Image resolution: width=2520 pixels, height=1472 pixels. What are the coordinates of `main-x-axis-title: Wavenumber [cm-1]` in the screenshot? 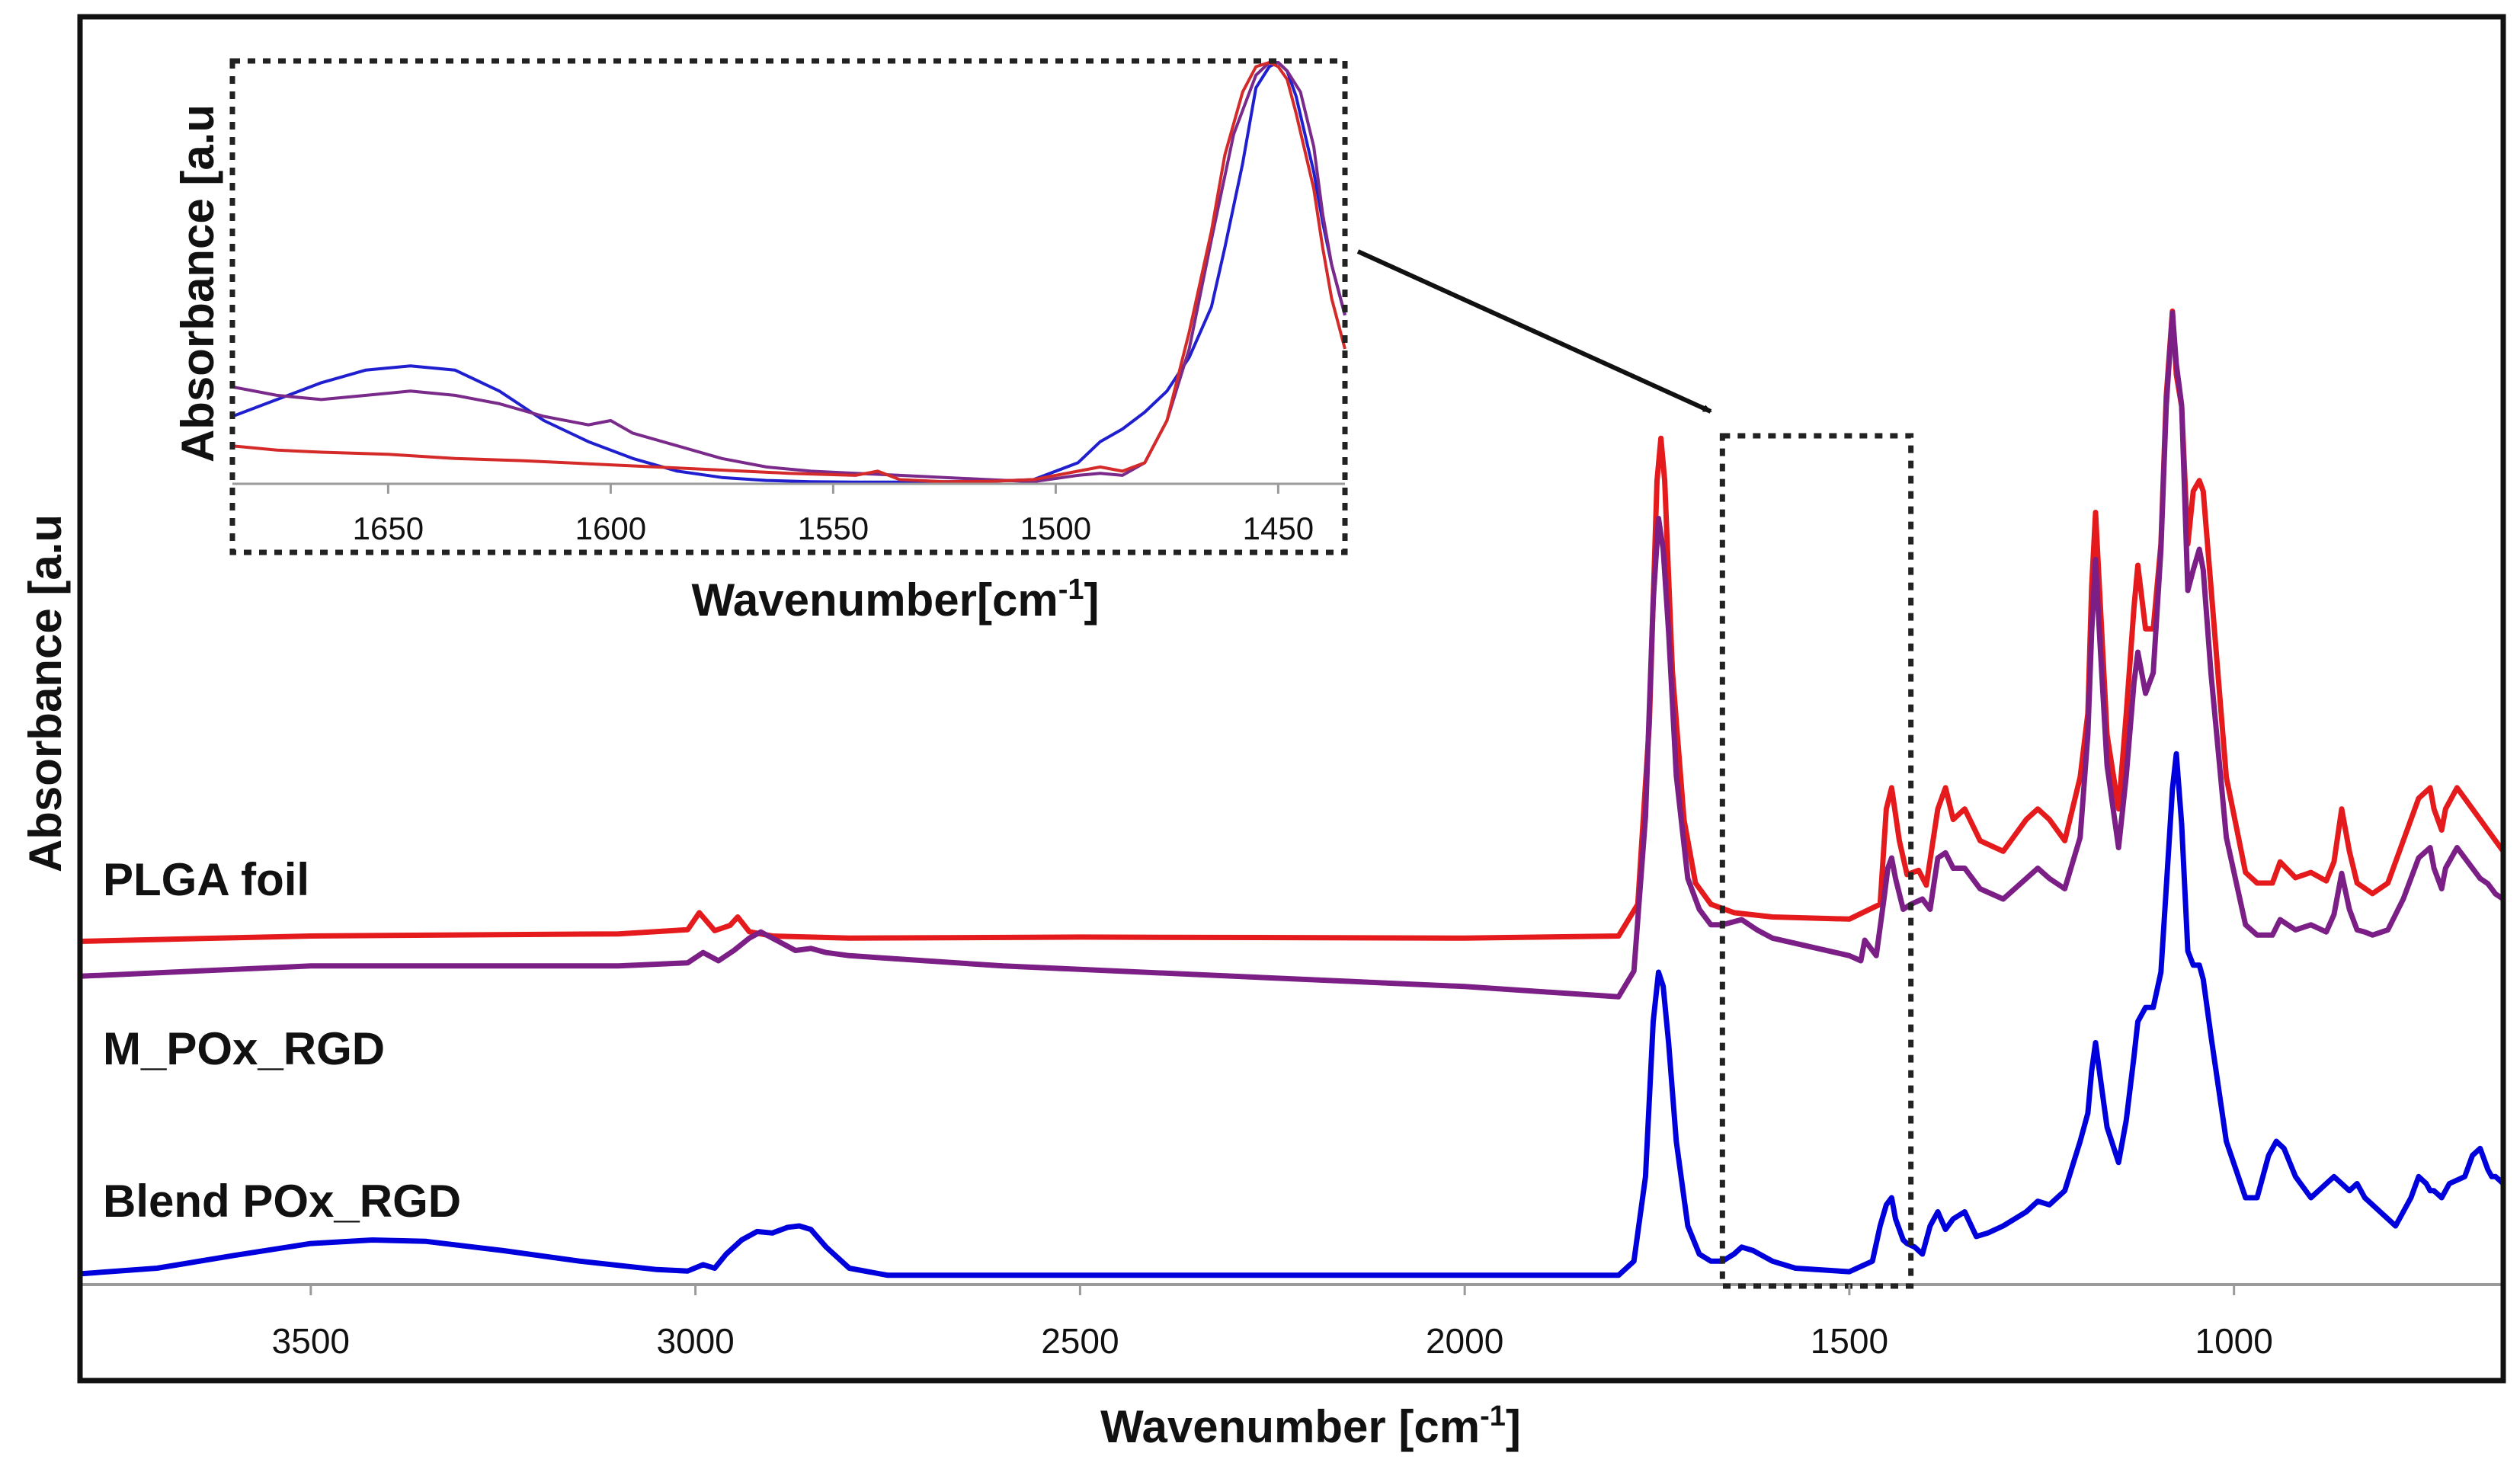 It's located at (1310, 1426).